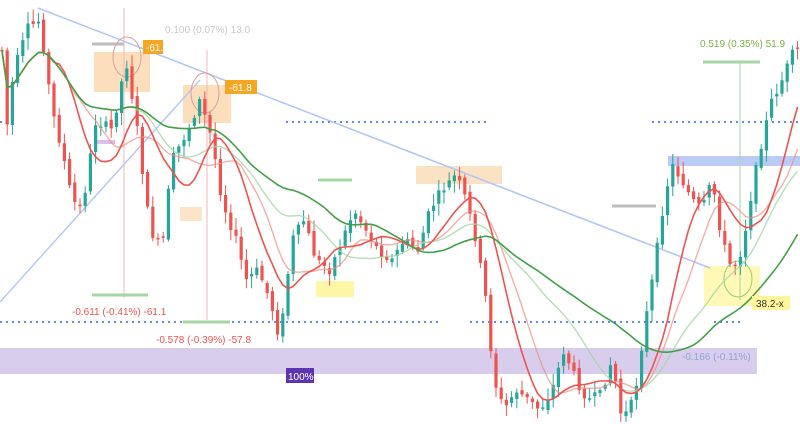 This screenshot has width=800, height=424. Describe the element at coordinates (207, 30) in the screenshot. I see `measure-top-left: 0.100 (0.07%) 13.0` at that location.